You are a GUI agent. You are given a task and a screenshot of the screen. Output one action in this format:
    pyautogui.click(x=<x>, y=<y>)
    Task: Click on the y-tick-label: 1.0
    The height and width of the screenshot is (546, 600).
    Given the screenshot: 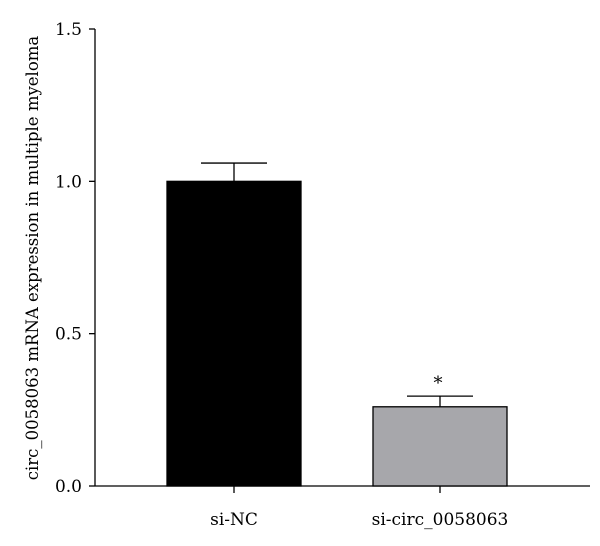 What is the action you would take?
    pyautogui.click(x=68, y=182)
    